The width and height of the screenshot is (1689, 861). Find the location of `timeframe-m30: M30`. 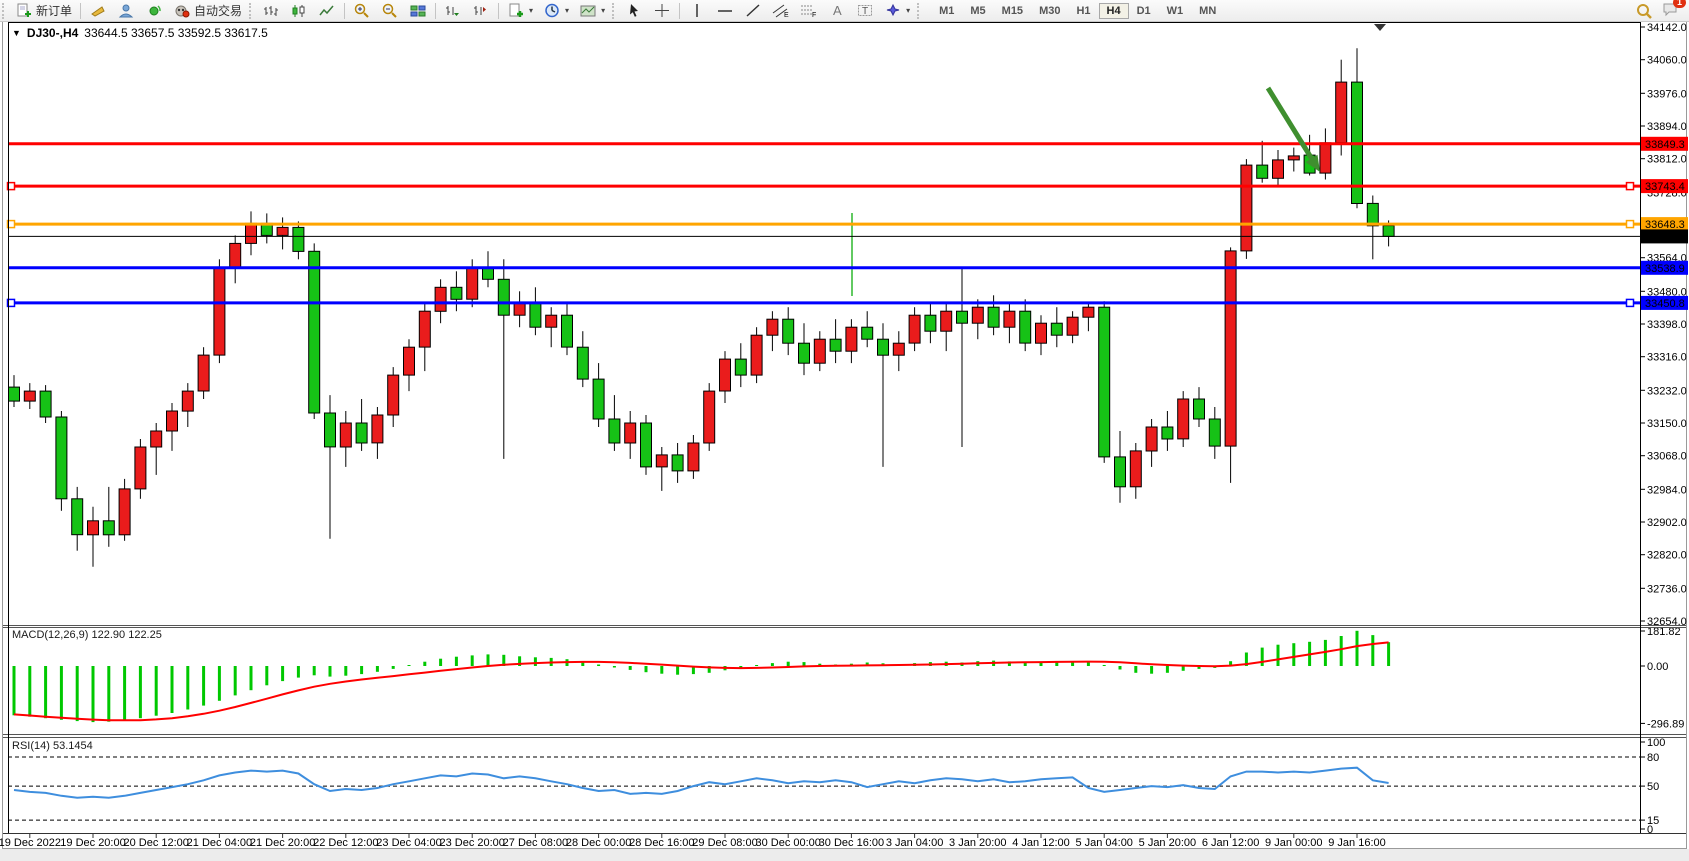

timeframe-m30: M30 is located at coordinates (1050, 10).